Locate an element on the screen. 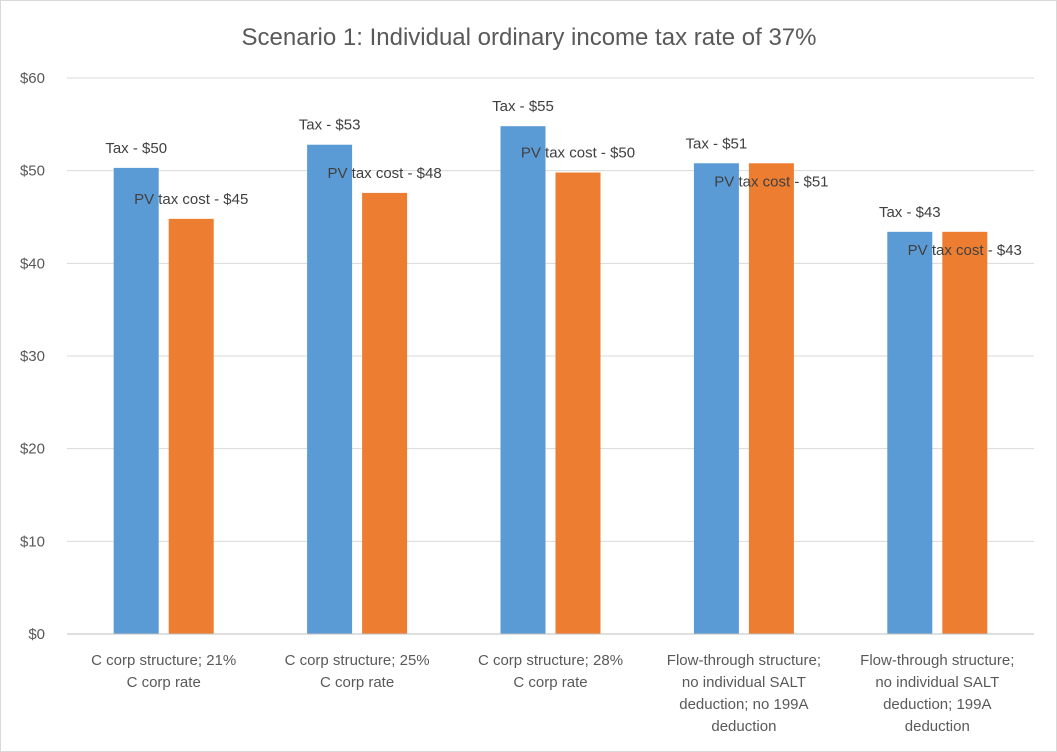 The width and height of the screenshot is (1057, 752). data-label: PV tax cost - $43 is located at coordinates (965, 250).